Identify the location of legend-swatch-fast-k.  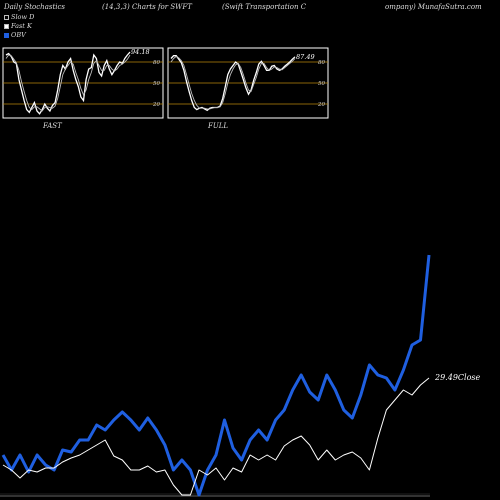
(6, 26).